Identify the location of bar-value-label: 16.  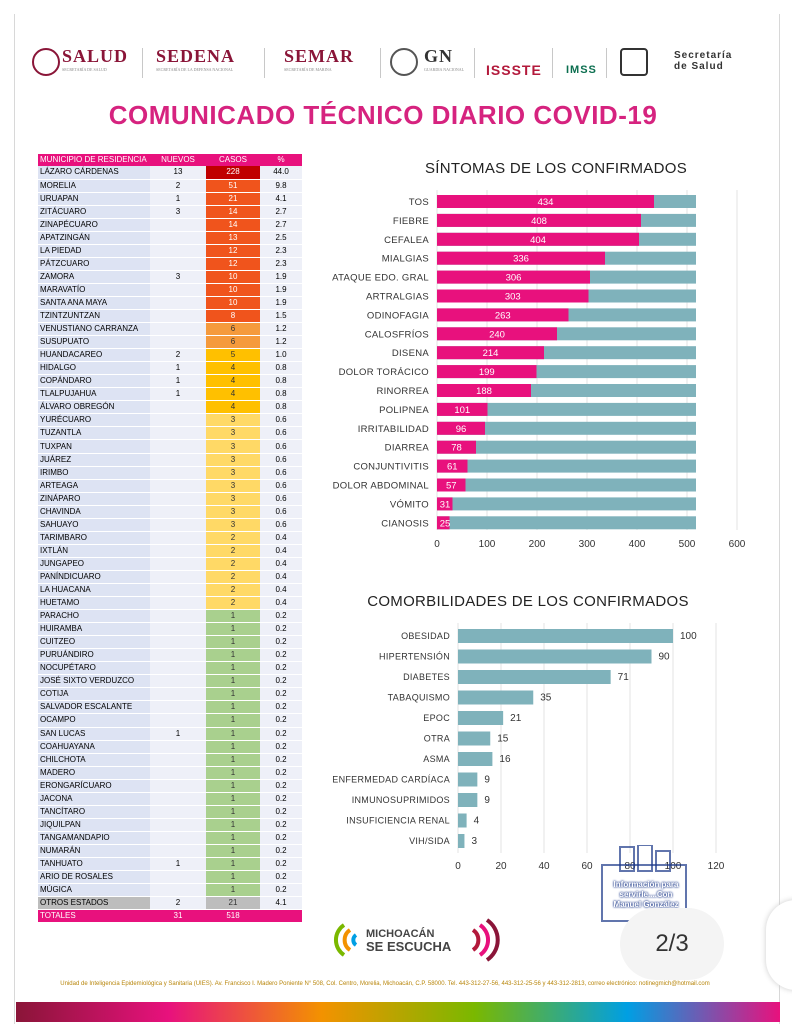
(505, 759).